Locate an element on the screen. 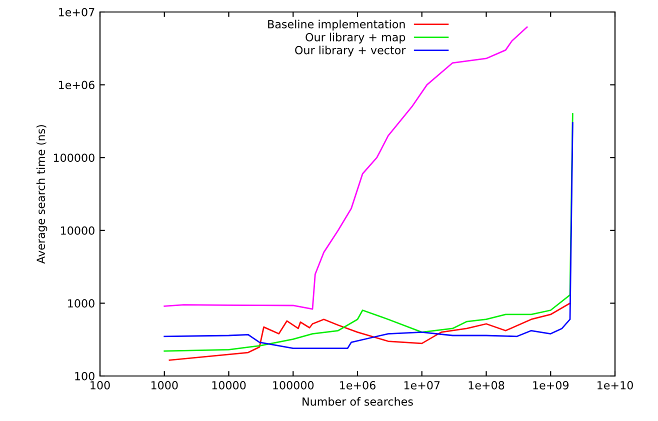  y-tick-label: 1000 is located at coordinates (81, 303).